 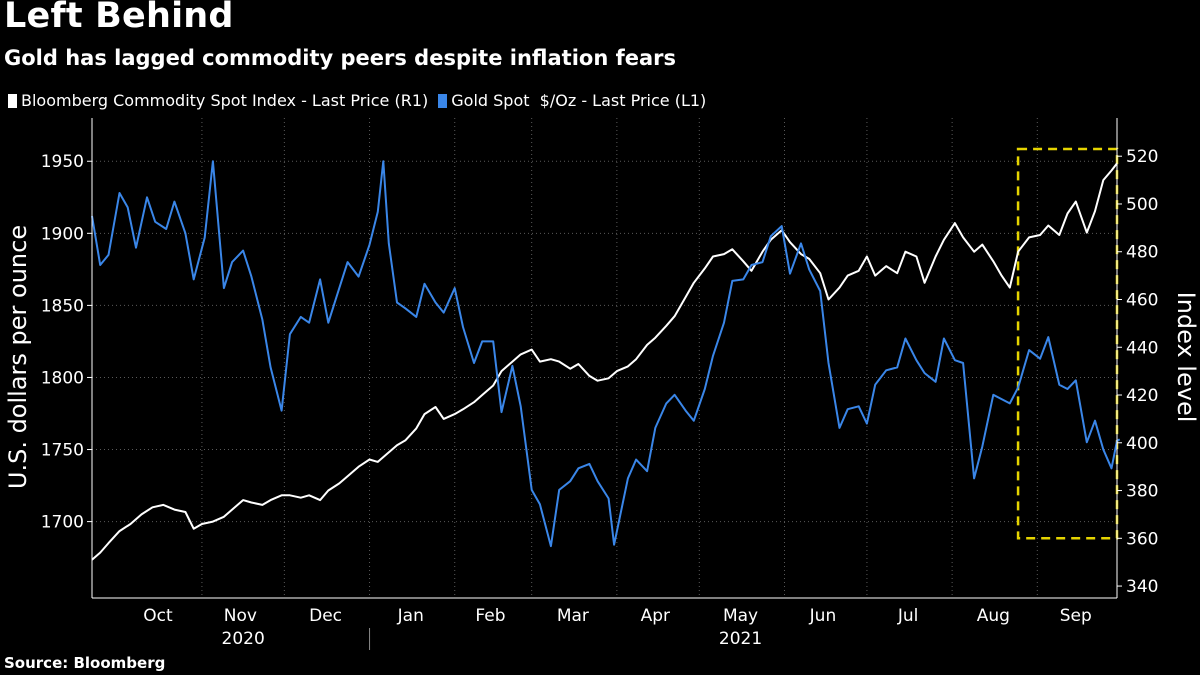 What do you see at coordinates (1142, 492) in the screenshot?
I see `y-right-tick-label: 380` at bounding box center [1142, 492].